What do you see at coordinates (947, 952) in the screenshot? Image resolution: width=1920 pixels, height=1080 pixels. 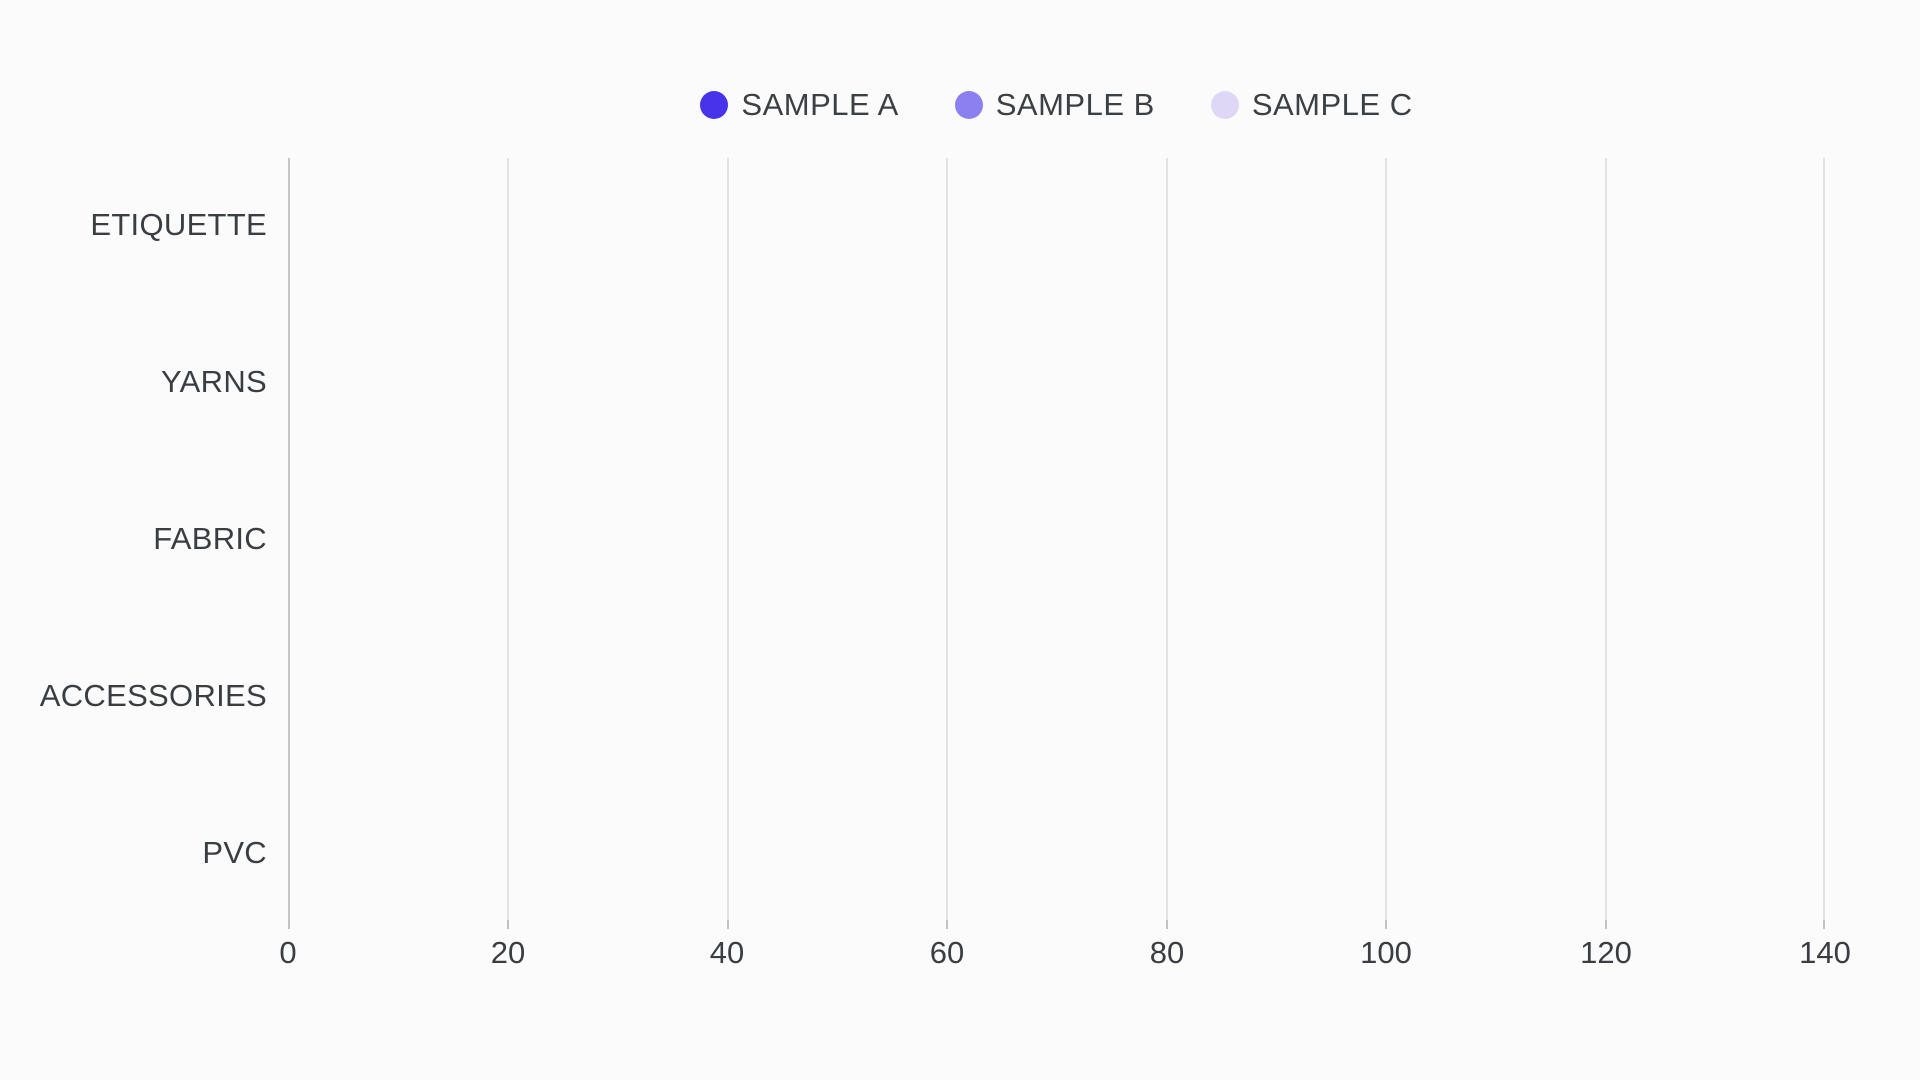 I see `x-axis-label-60: 60` at bounding box center [947, 952].